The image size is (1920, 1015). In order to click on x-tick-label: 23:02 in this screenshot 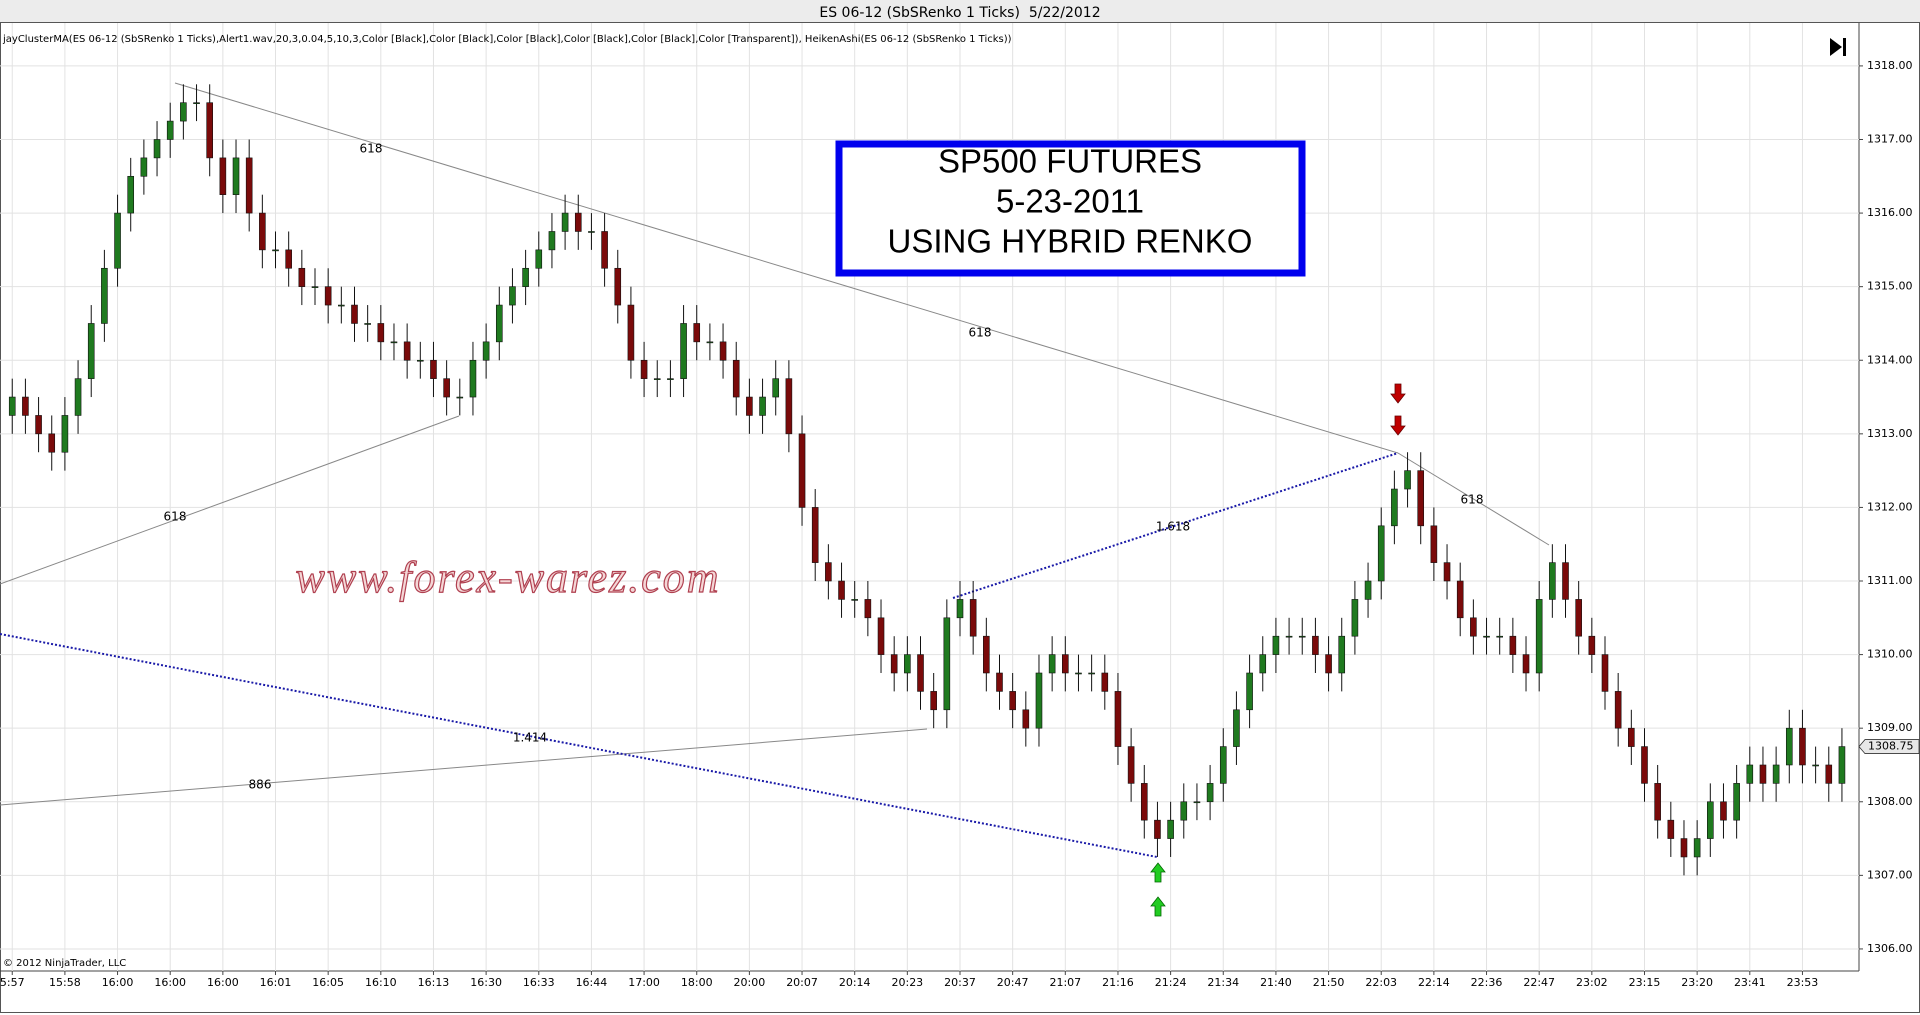, I will do `click(1592, 982)`.